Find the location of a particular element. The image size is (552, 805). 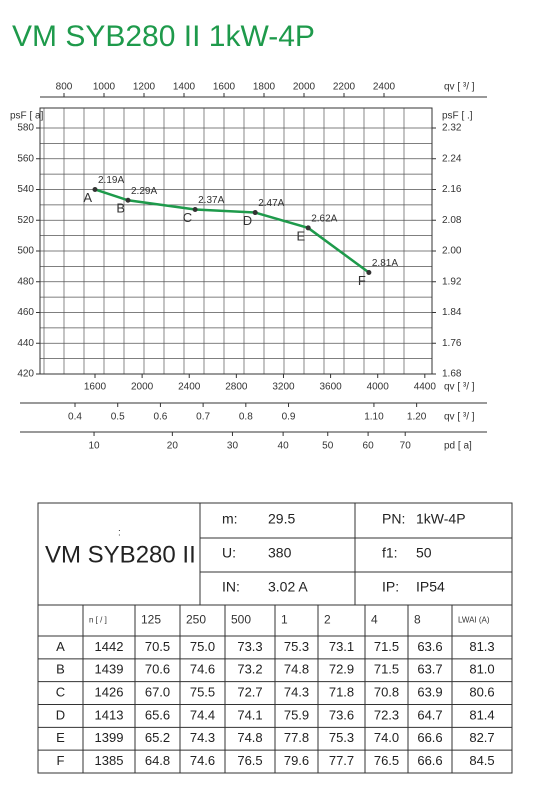

axis-tick-label: 60 is located at coordinates (369, 446).